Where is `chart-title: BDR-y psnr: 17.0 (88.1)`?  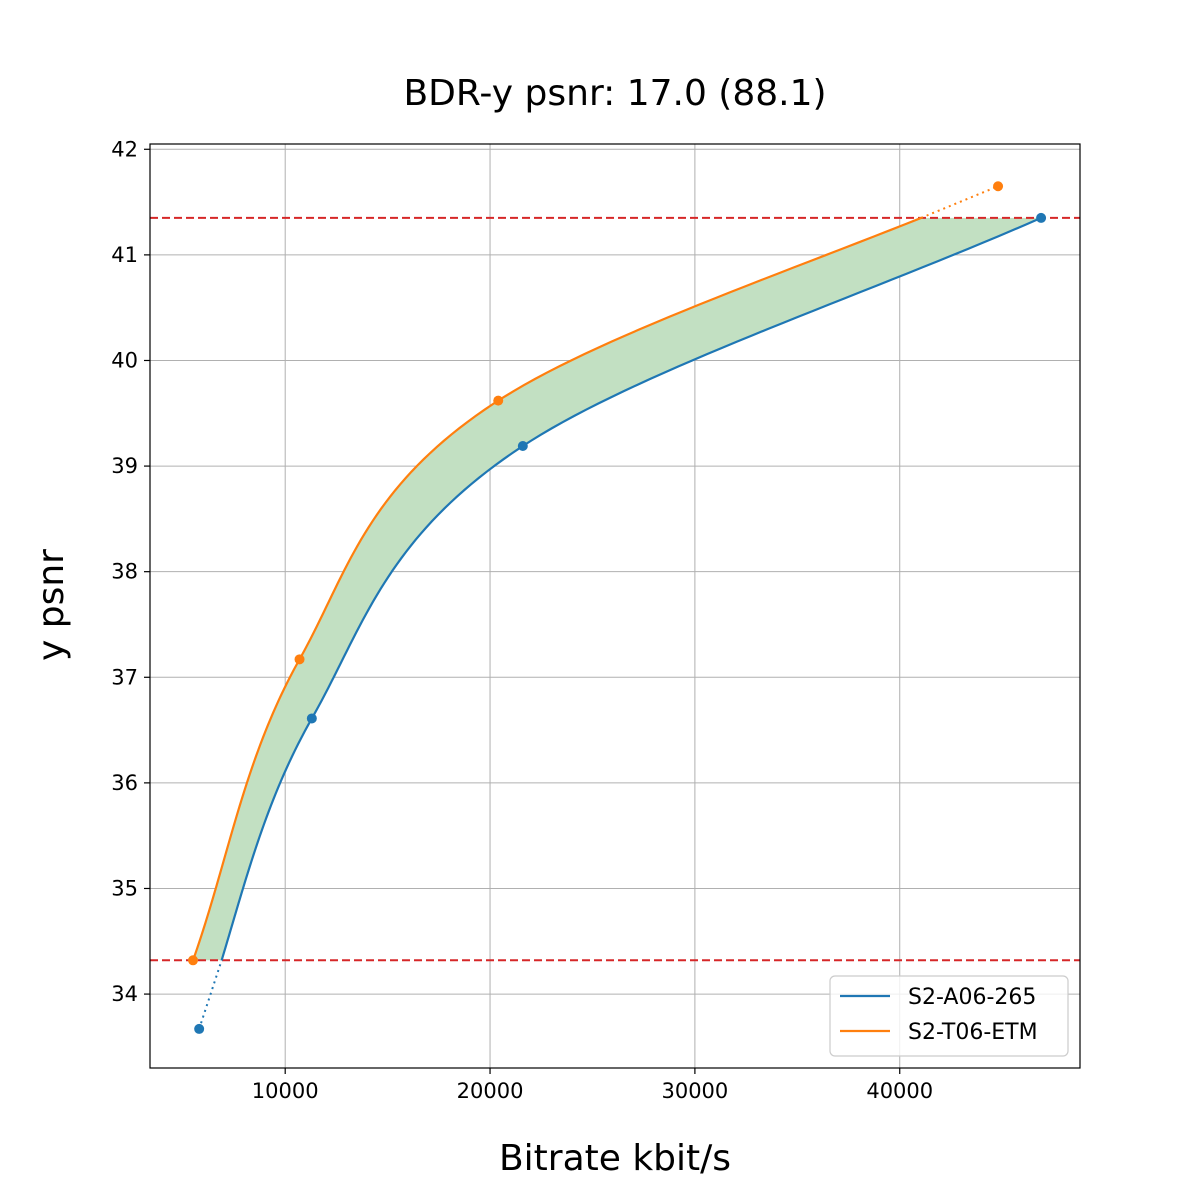
chart-title: BDR-y psnr: 17.0 (88.1) is located at coordinates (614, 93).